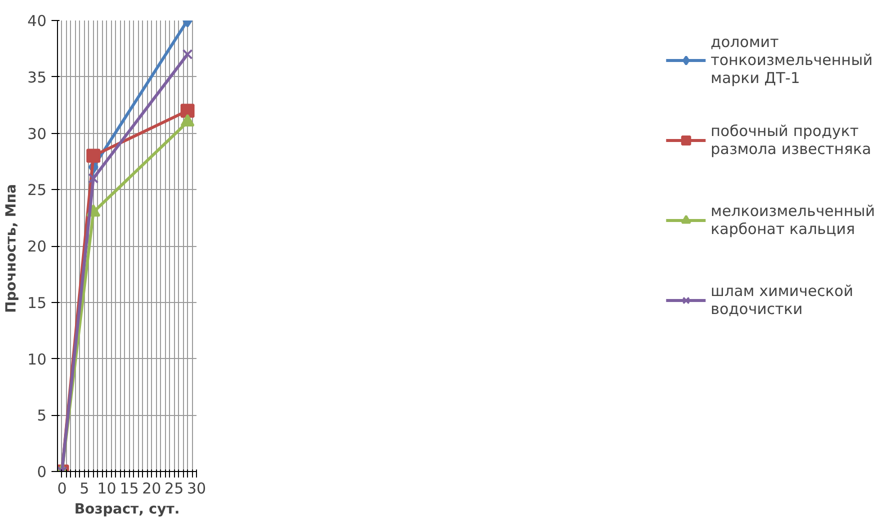 The image size is (890, 526). Describe the element at coordinates (152, 489) in the screenshot. I see `x-tick-label: 20` at that location.